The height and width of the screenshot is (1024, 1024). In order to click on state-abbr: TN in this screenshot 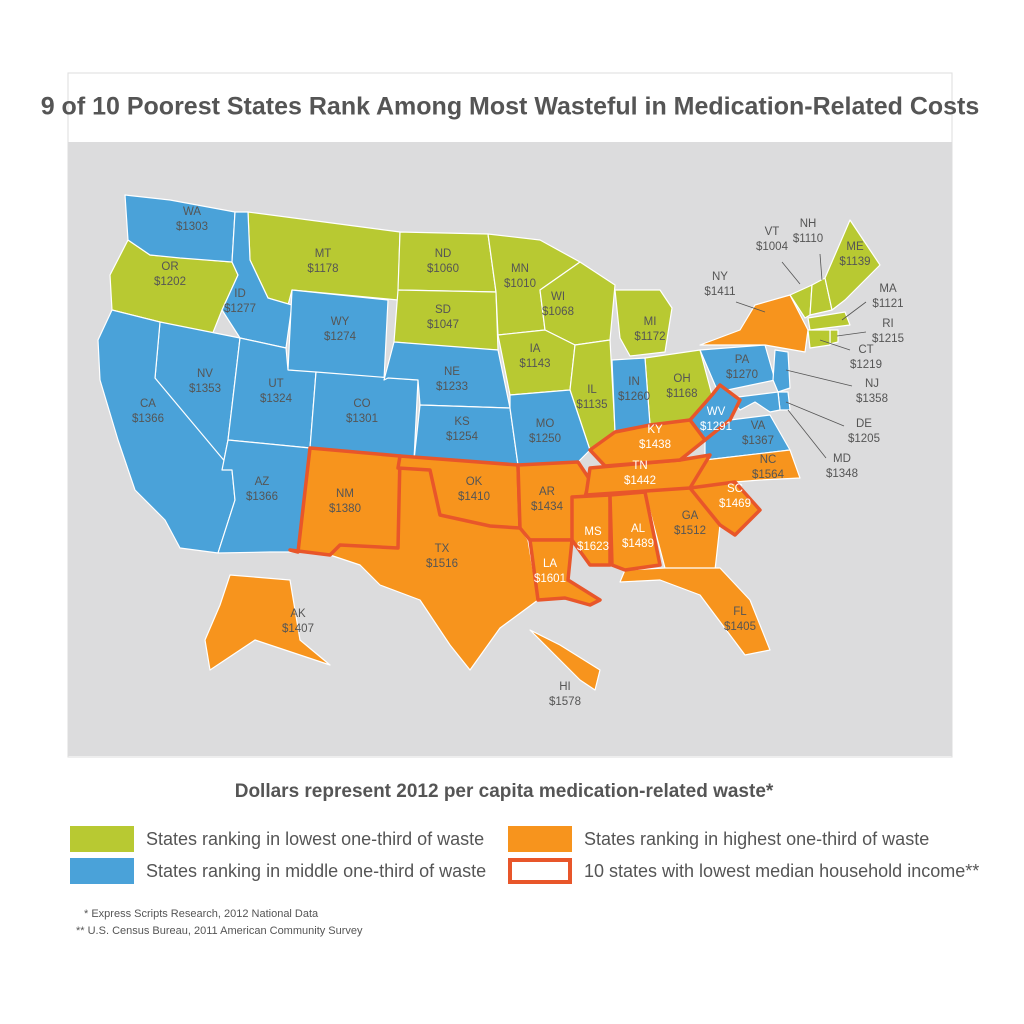, I will do `click(639, 466)`.